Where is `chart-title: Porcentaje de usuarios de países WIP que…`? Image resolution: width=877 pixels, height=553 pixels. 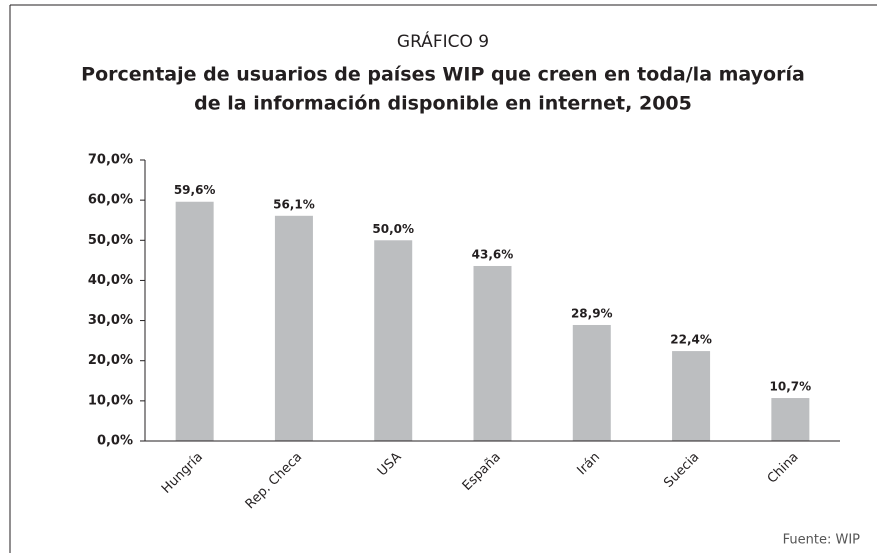
chart-title: Porcentaje de usuarios de países WIP que… is located at coordinates (443, 75).